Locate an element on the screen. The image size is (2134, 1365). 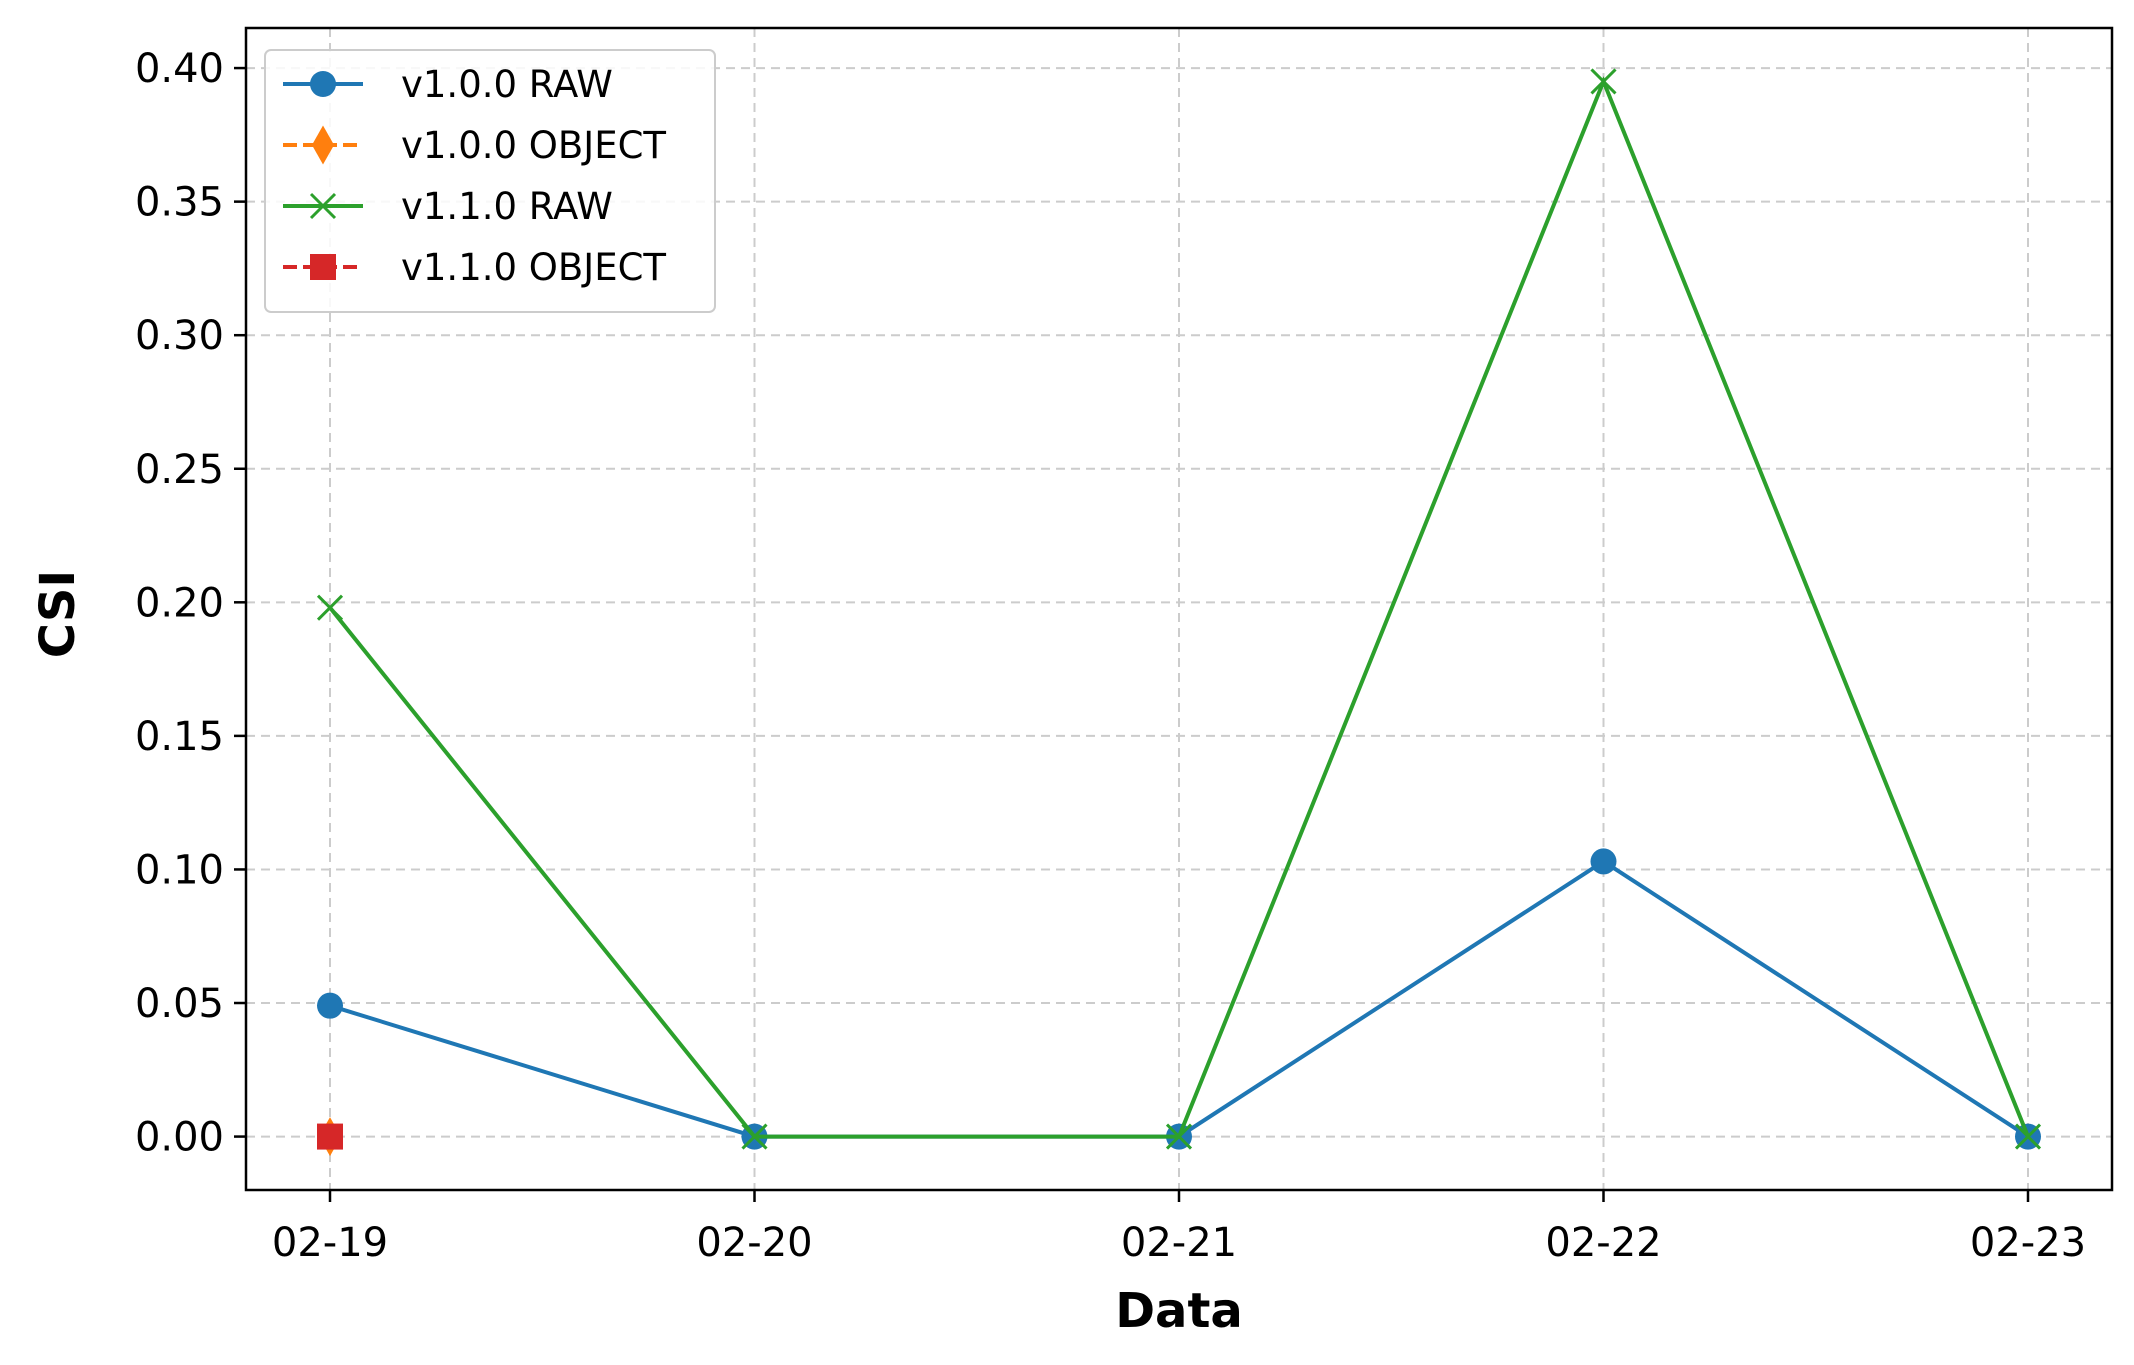
x-tick-label: 02-20 is located at coordinates (754, 1243).